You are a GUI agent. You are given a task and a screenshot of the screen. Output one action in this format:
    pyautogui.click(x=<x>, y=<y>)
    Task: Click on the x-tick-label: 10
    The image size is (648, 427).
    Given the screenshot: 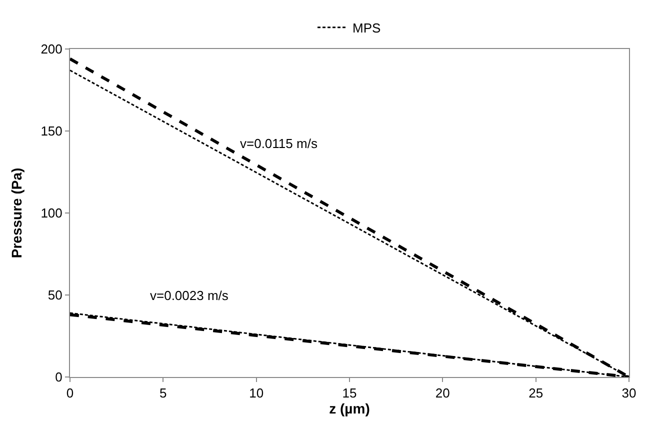 What is the action you would take?
    pyautogui.click(x=256, y=393)
    